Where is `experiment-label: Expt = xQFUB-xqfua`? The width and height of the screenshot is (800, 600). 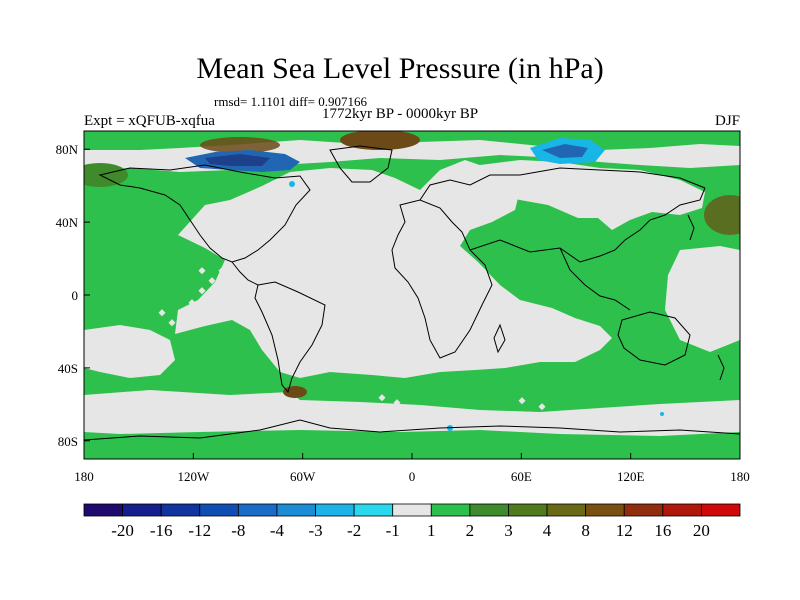 experiment-label: Expt = xQFUB-xqfua is located at coordinates (149, 121).